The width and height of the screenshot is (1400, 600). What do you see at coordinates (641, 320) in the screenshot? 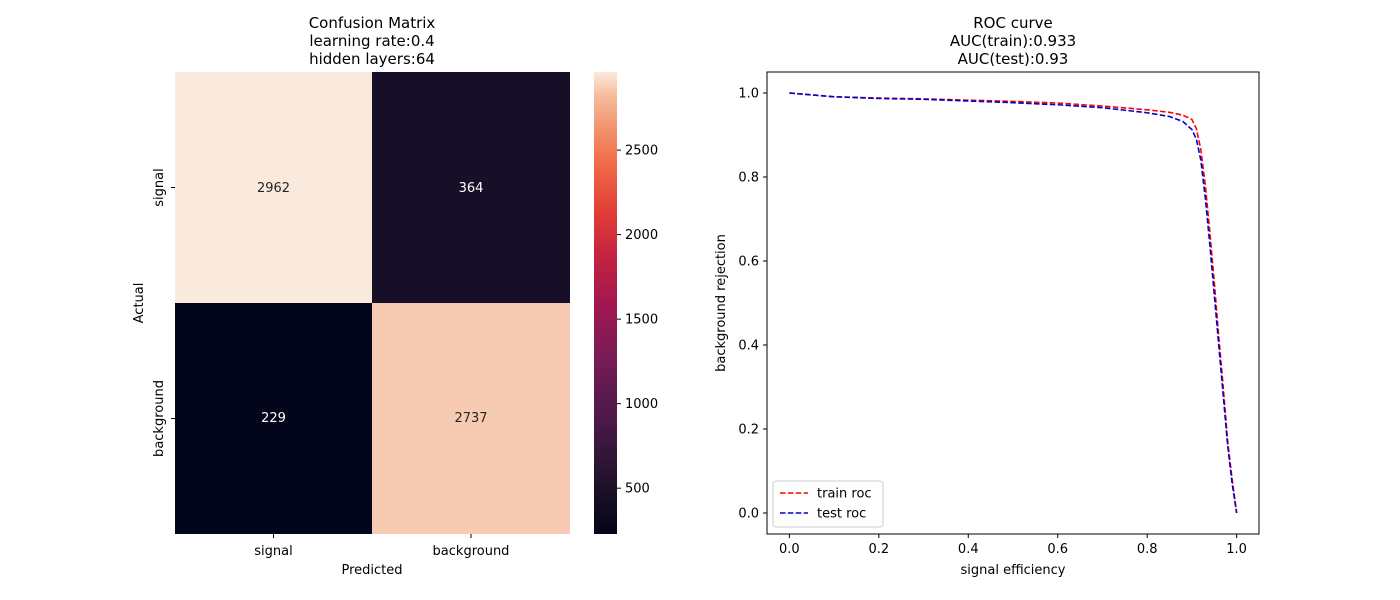
I see `cm-colorbar-tick-label: 1500` at bounding box center [641, 320].